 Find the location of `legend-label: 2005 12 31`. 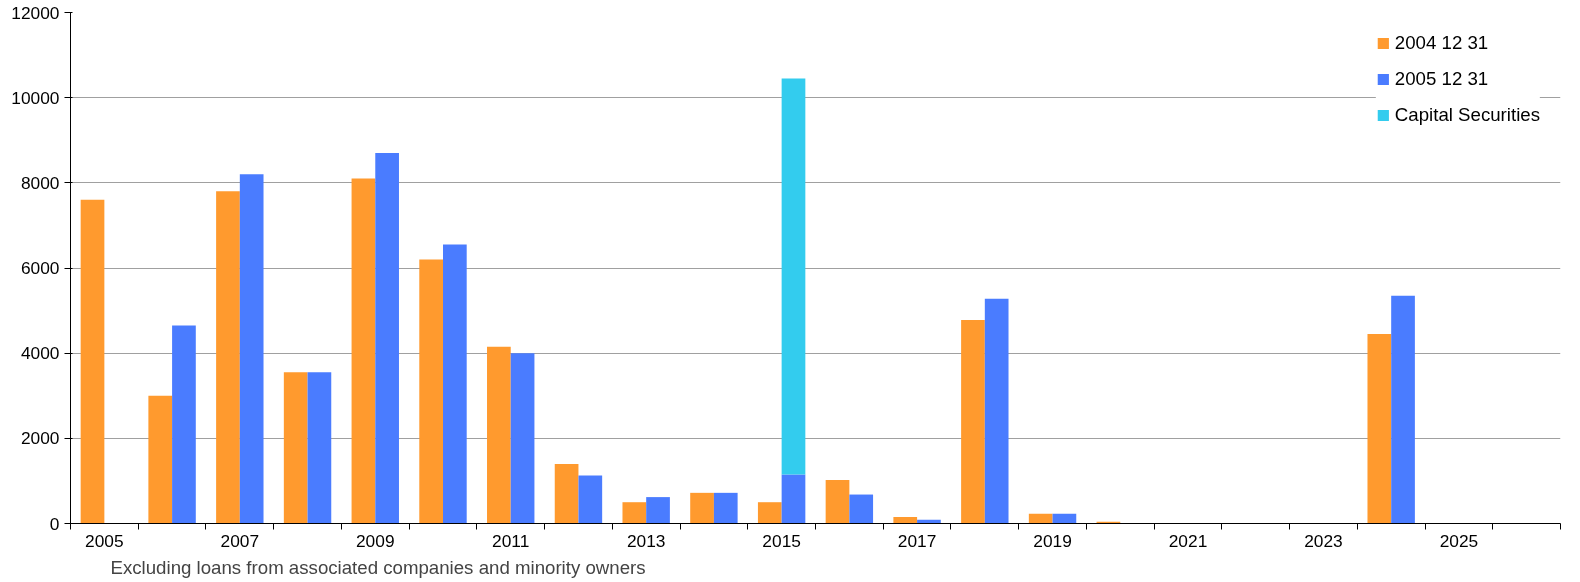

legend-label: 2005 12 31 is located at coordinates (1441, 79).